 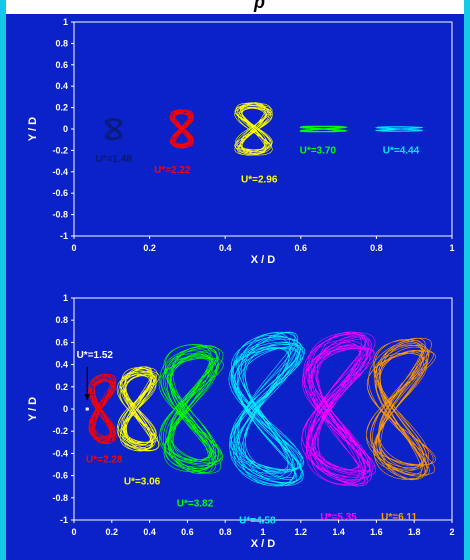 I want to click on series-label: U*=3.70, so click(x=318, y=151).